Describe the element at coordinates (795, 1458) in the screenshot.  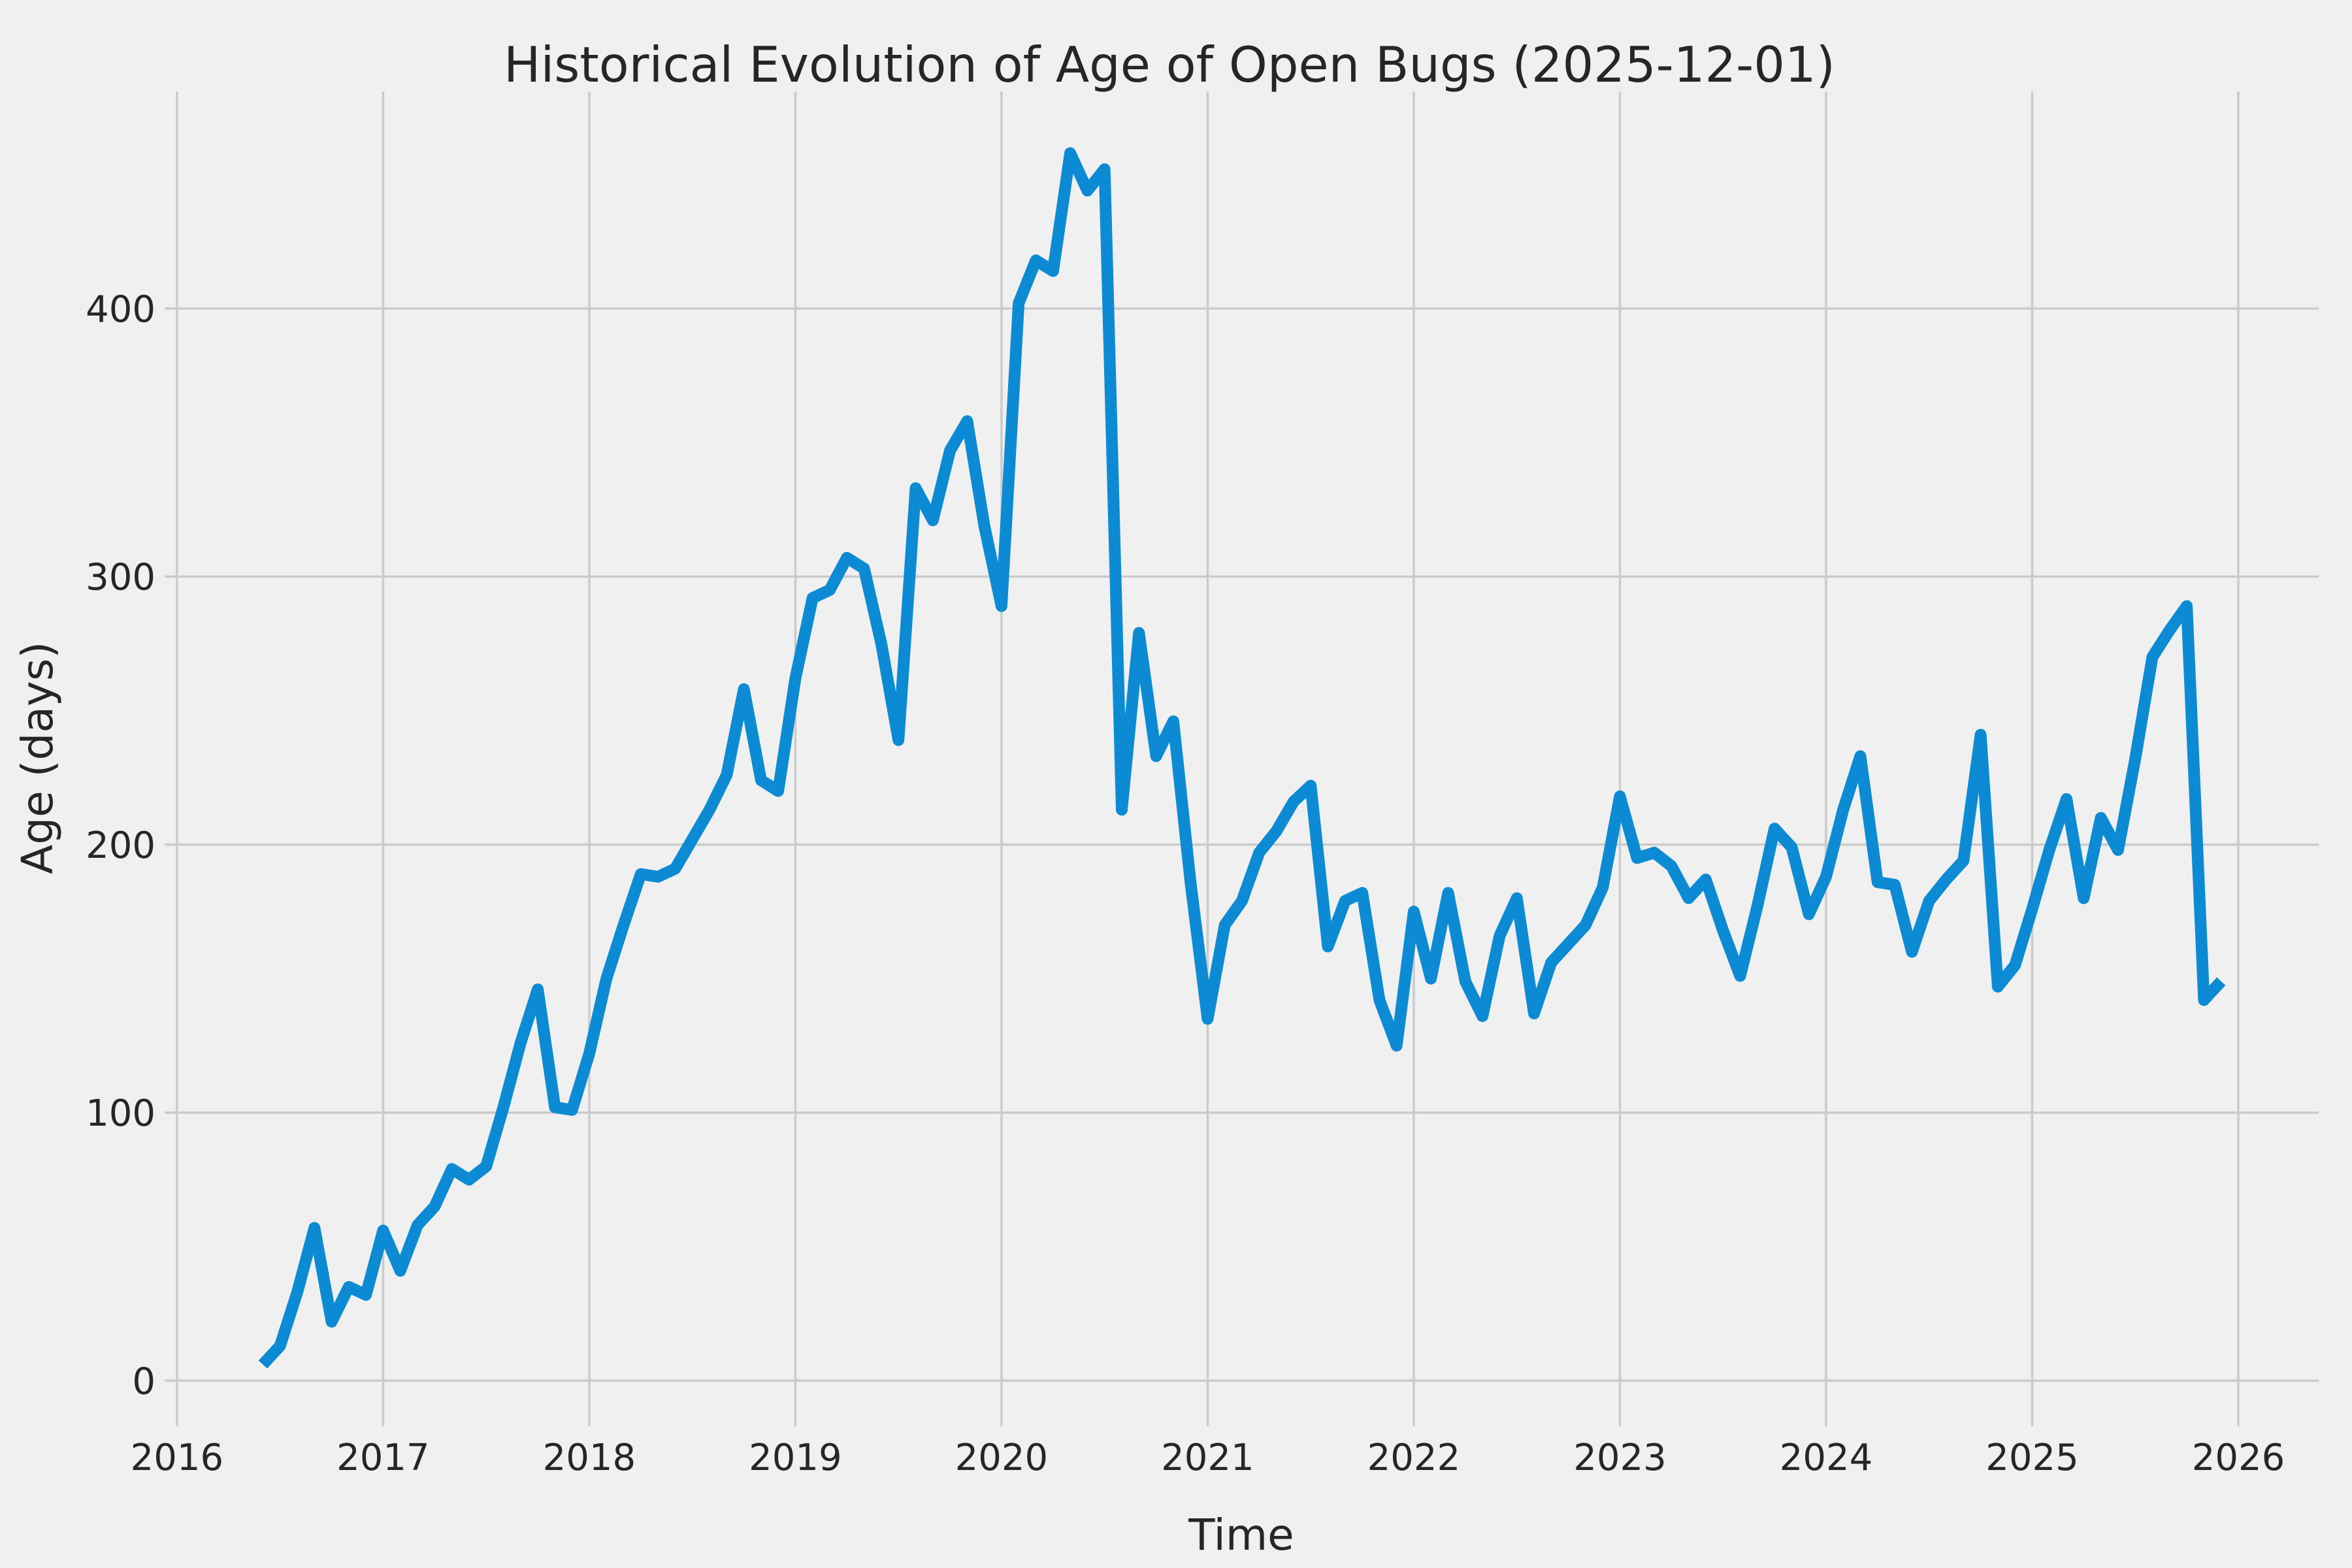
I see `x-tick-label: 2019` at that location.